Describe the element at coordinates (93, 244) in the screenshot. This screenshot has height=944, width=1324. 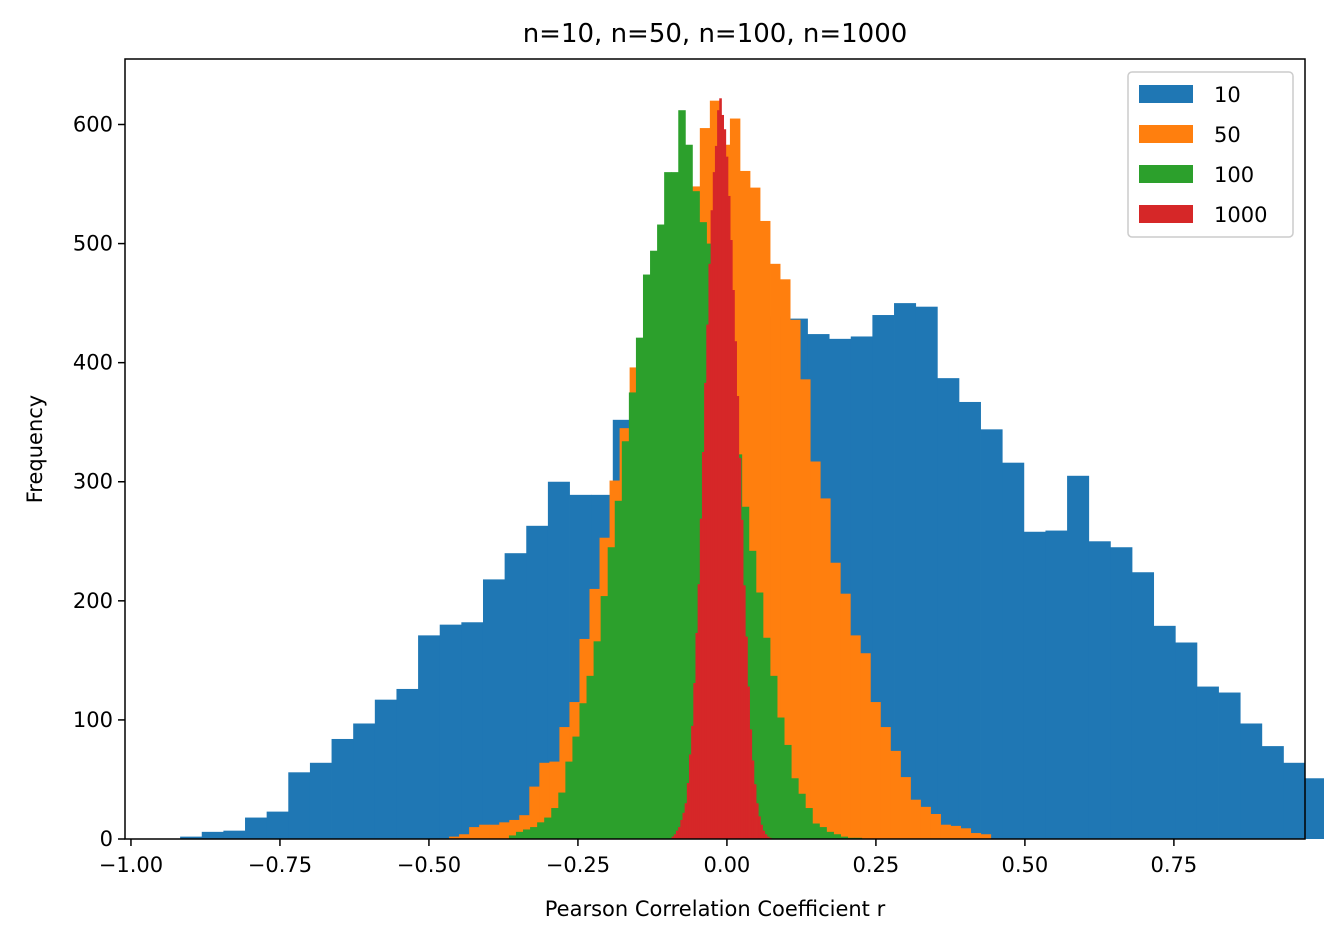
I see `y-tick-label: 500` at that location.